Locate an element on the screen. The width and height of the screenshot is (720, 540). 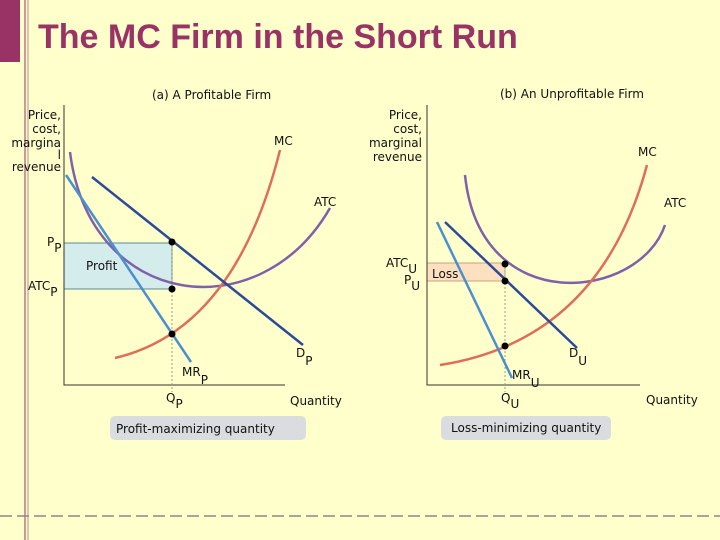
y-axis-label: Price, cost, margina l revenue is located at coordinates (36, 141).